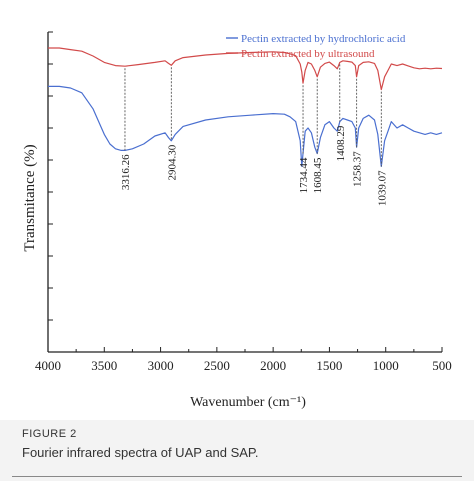 Image resolution: width=474 pixels, height=481 pixels. I want to click on divider, so click(237, 476).